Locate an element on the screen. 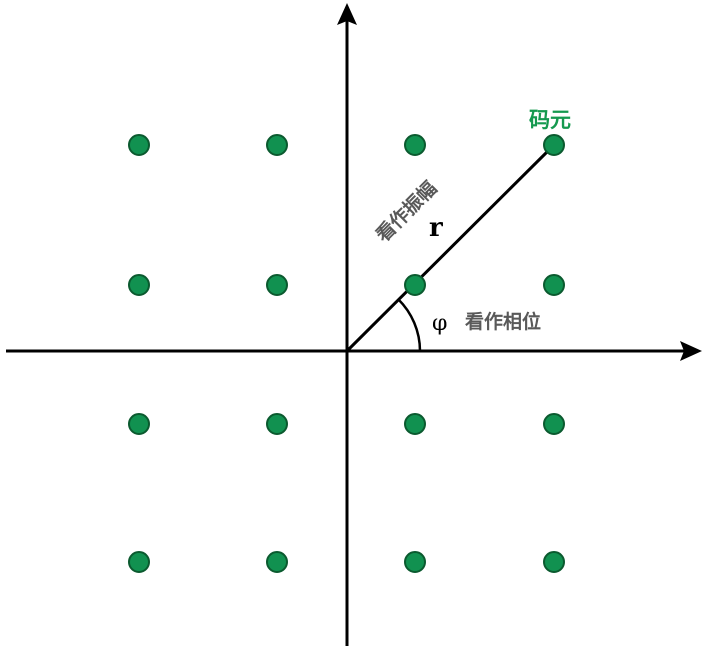 The width and height of the screenshot is (719, 646). symbol-label: 码元 is located at coordinates (550, 120).